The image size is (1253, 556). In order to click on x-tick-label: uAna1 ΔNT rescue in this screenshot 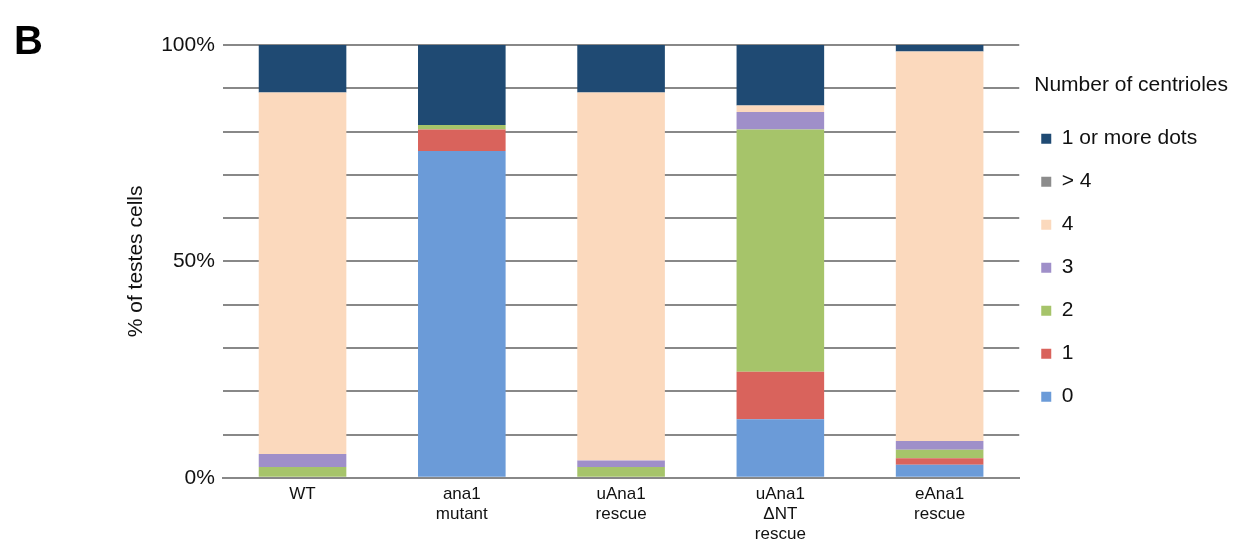, I will do `click(780, 513)`.